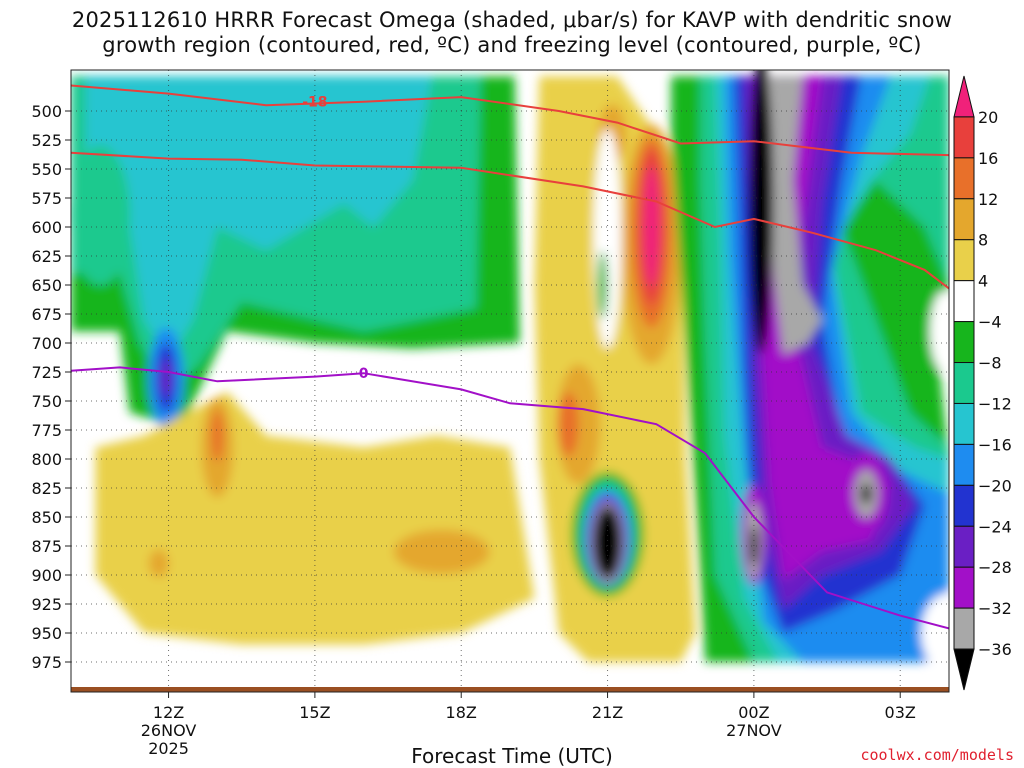 The width and height of the screenshot is (1024, 768). What do you see at coordinates (168, 748) in the screenshot?
I see `x-tick-year: 2025` at bounding box center [168, 748].